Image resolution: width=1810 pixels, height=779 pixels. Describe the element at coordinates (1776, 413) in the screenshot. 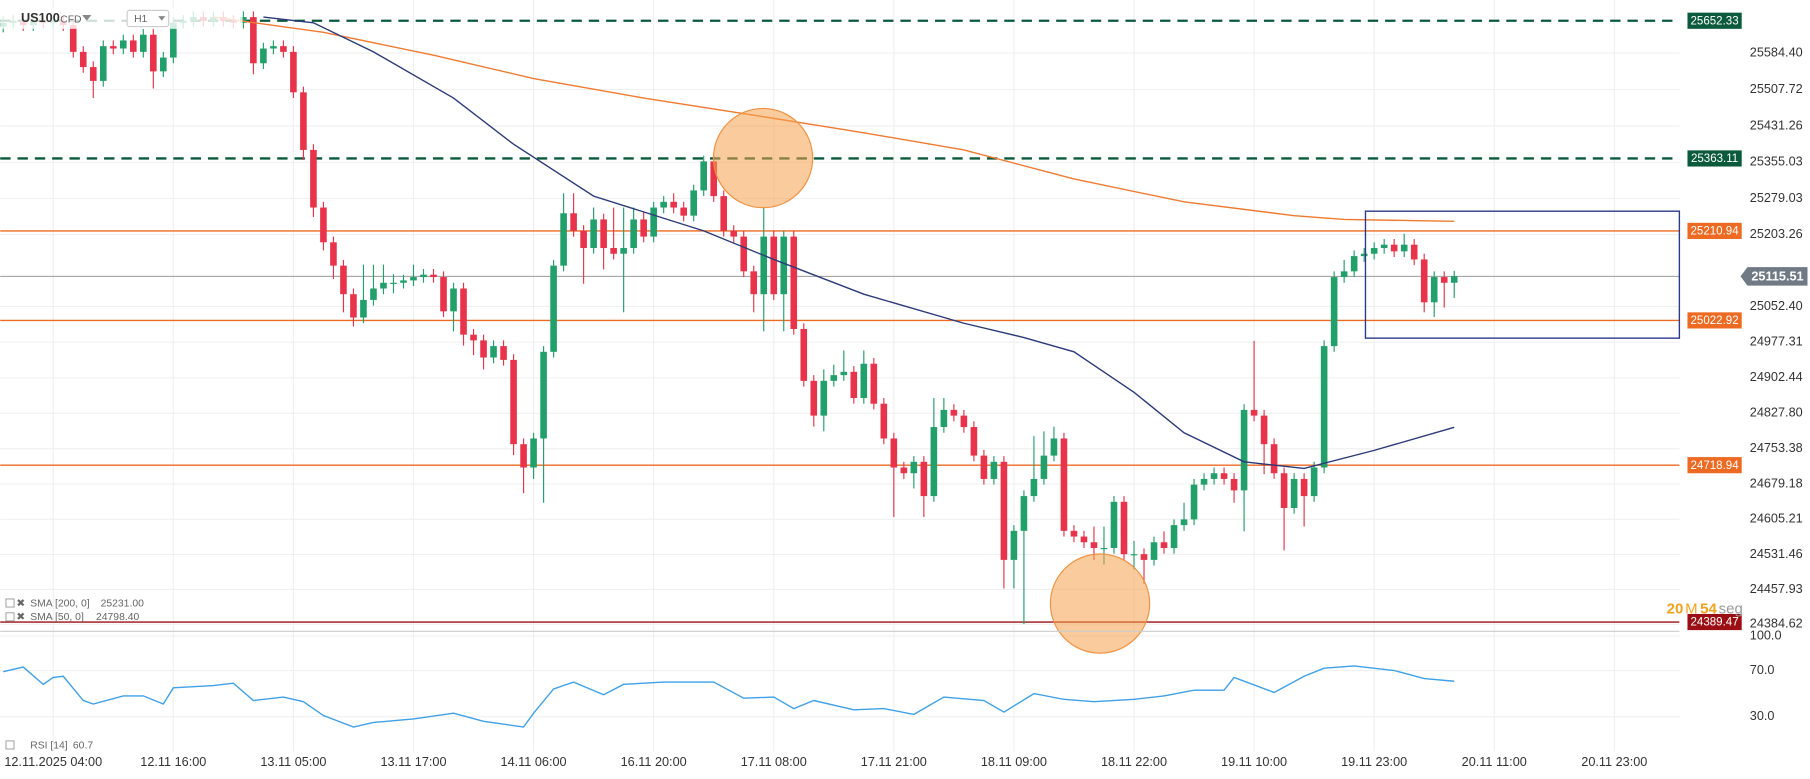

I see `y-tick-label: 24827.80` at that location.